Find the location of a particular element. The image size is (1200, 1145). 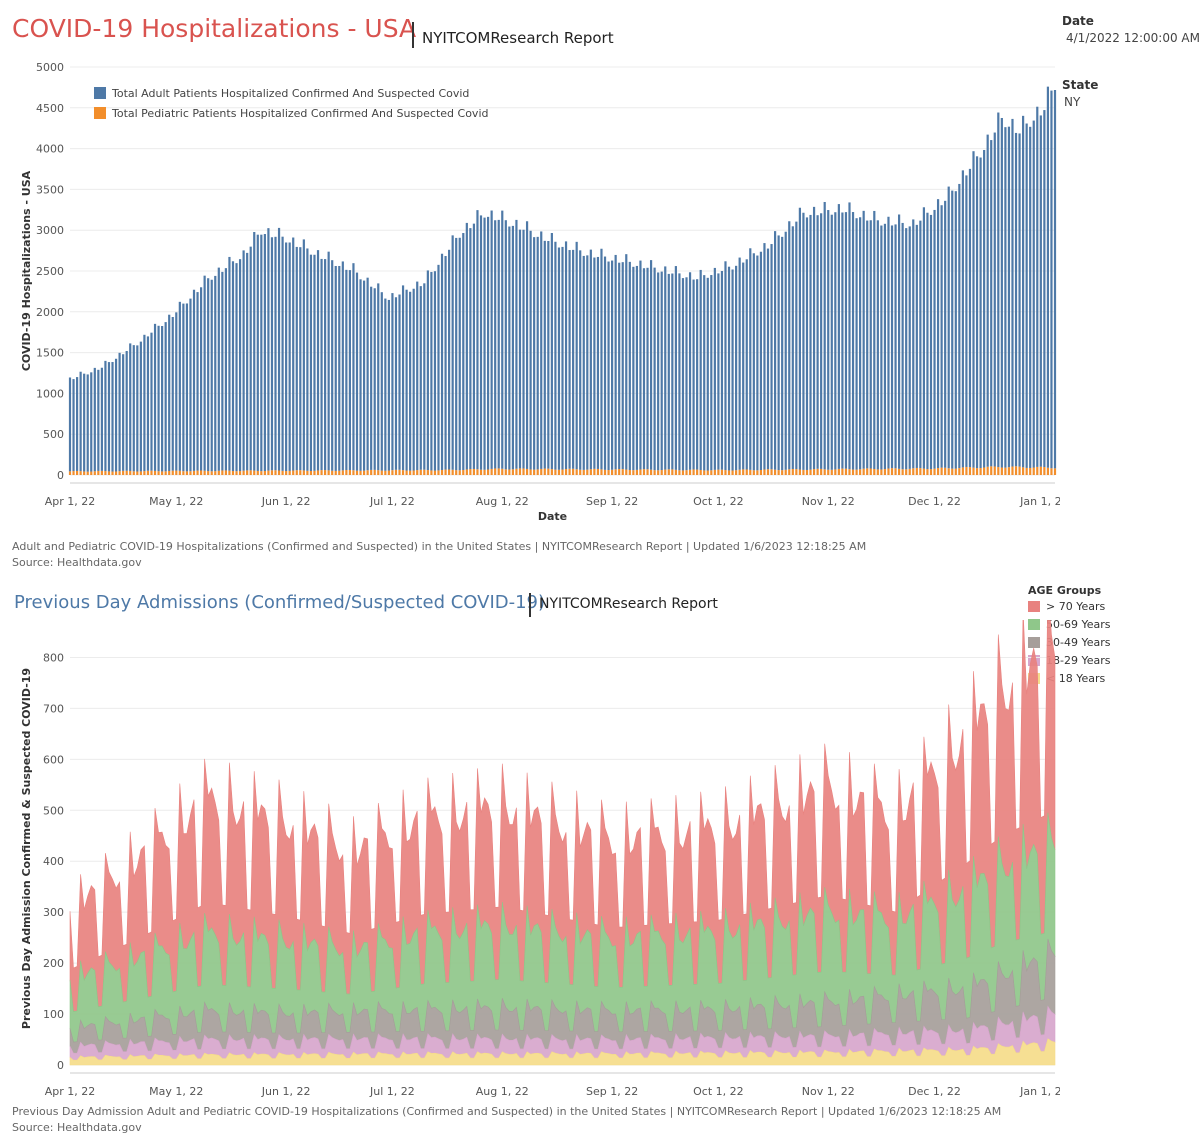

chart1-y-axis-title: COVID-19 Hospitalizations - USA is located at coordinates (26, 270).